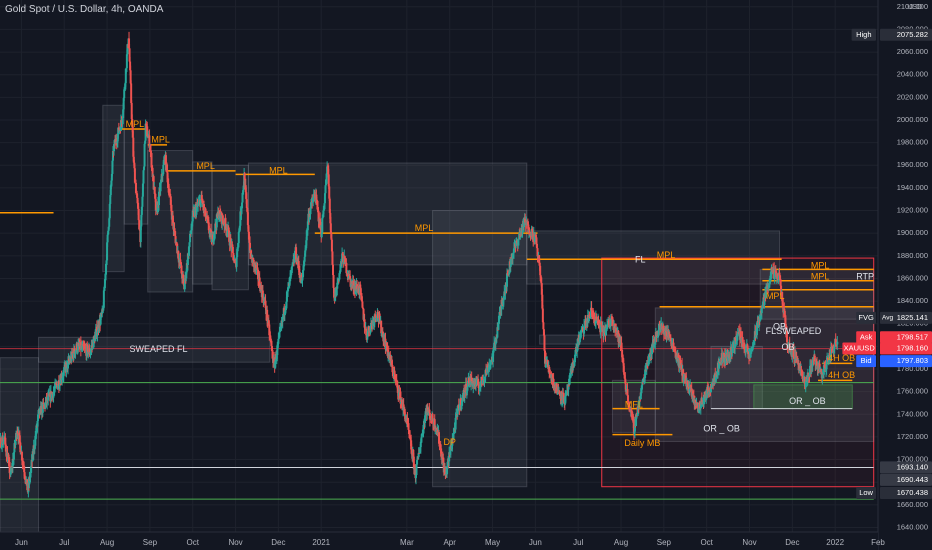 The image size is (932, 550). Describe the element at coordinates (835, 542) in the screenshot. I see `time-tick-label: 2022` at that location.